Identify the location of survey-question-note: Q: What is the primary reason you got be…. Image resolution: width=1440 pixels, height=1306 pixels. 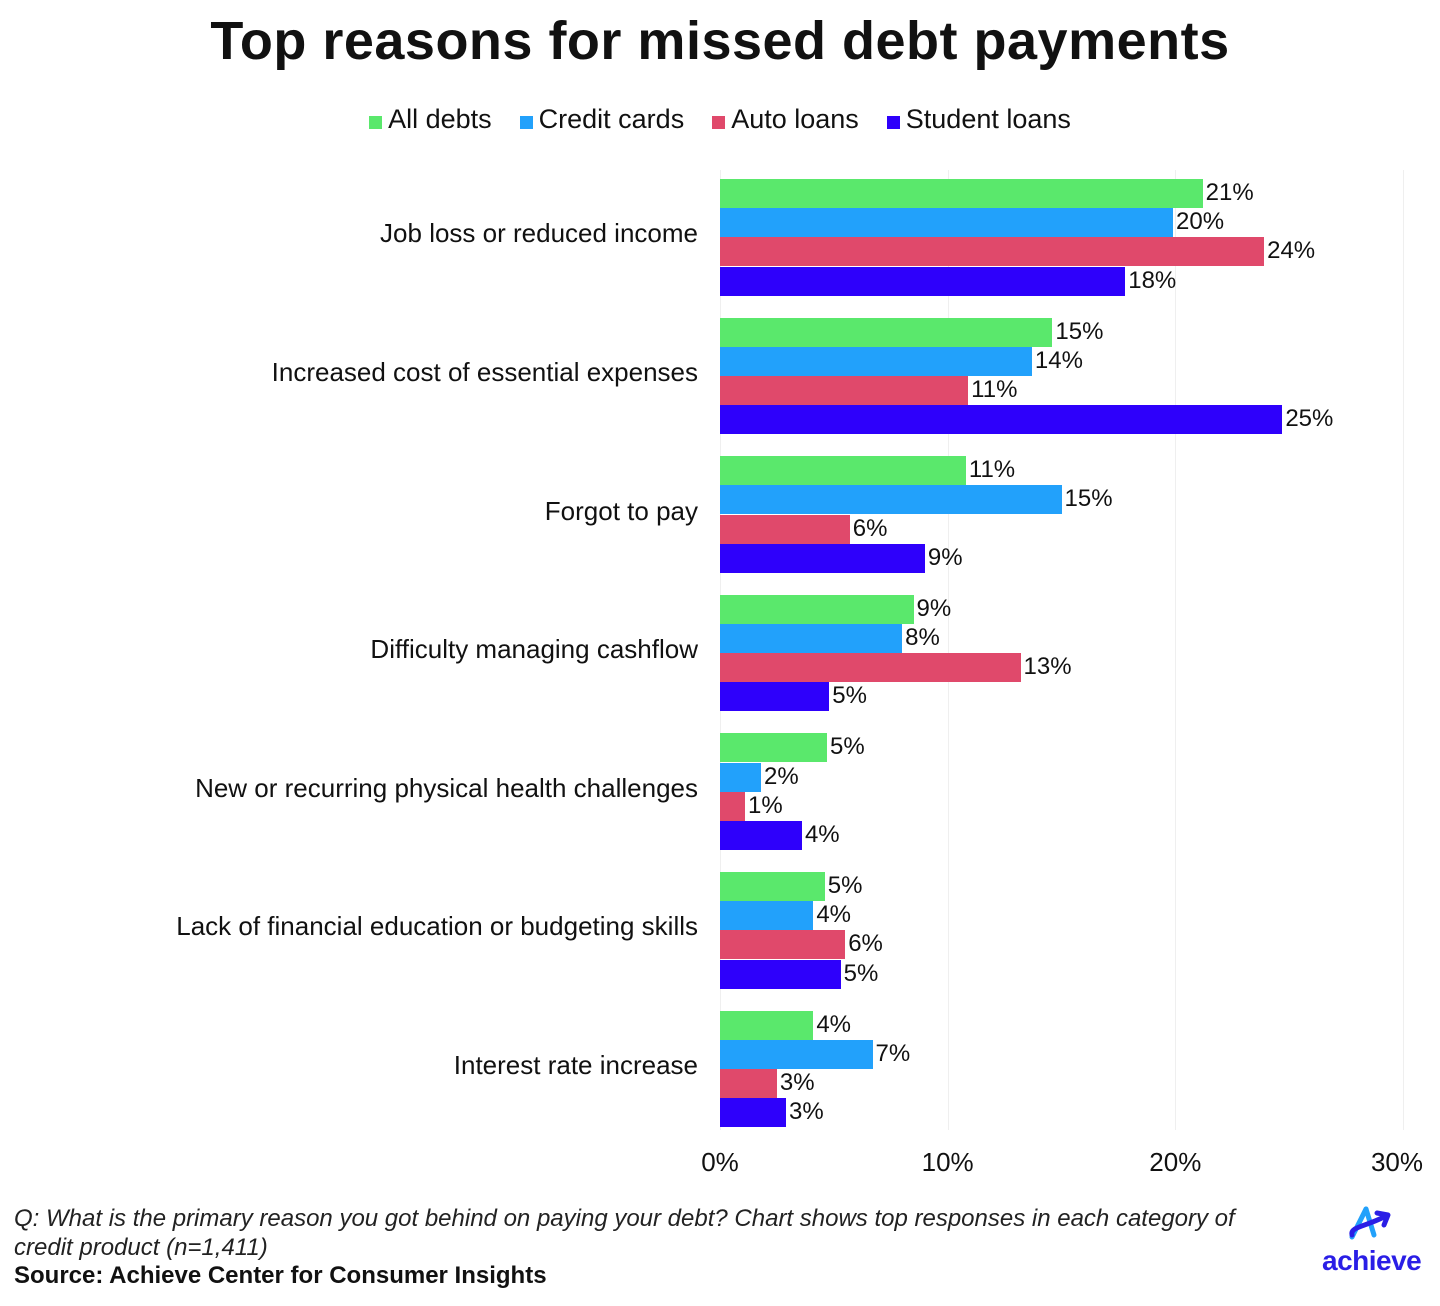
(624, 1233).